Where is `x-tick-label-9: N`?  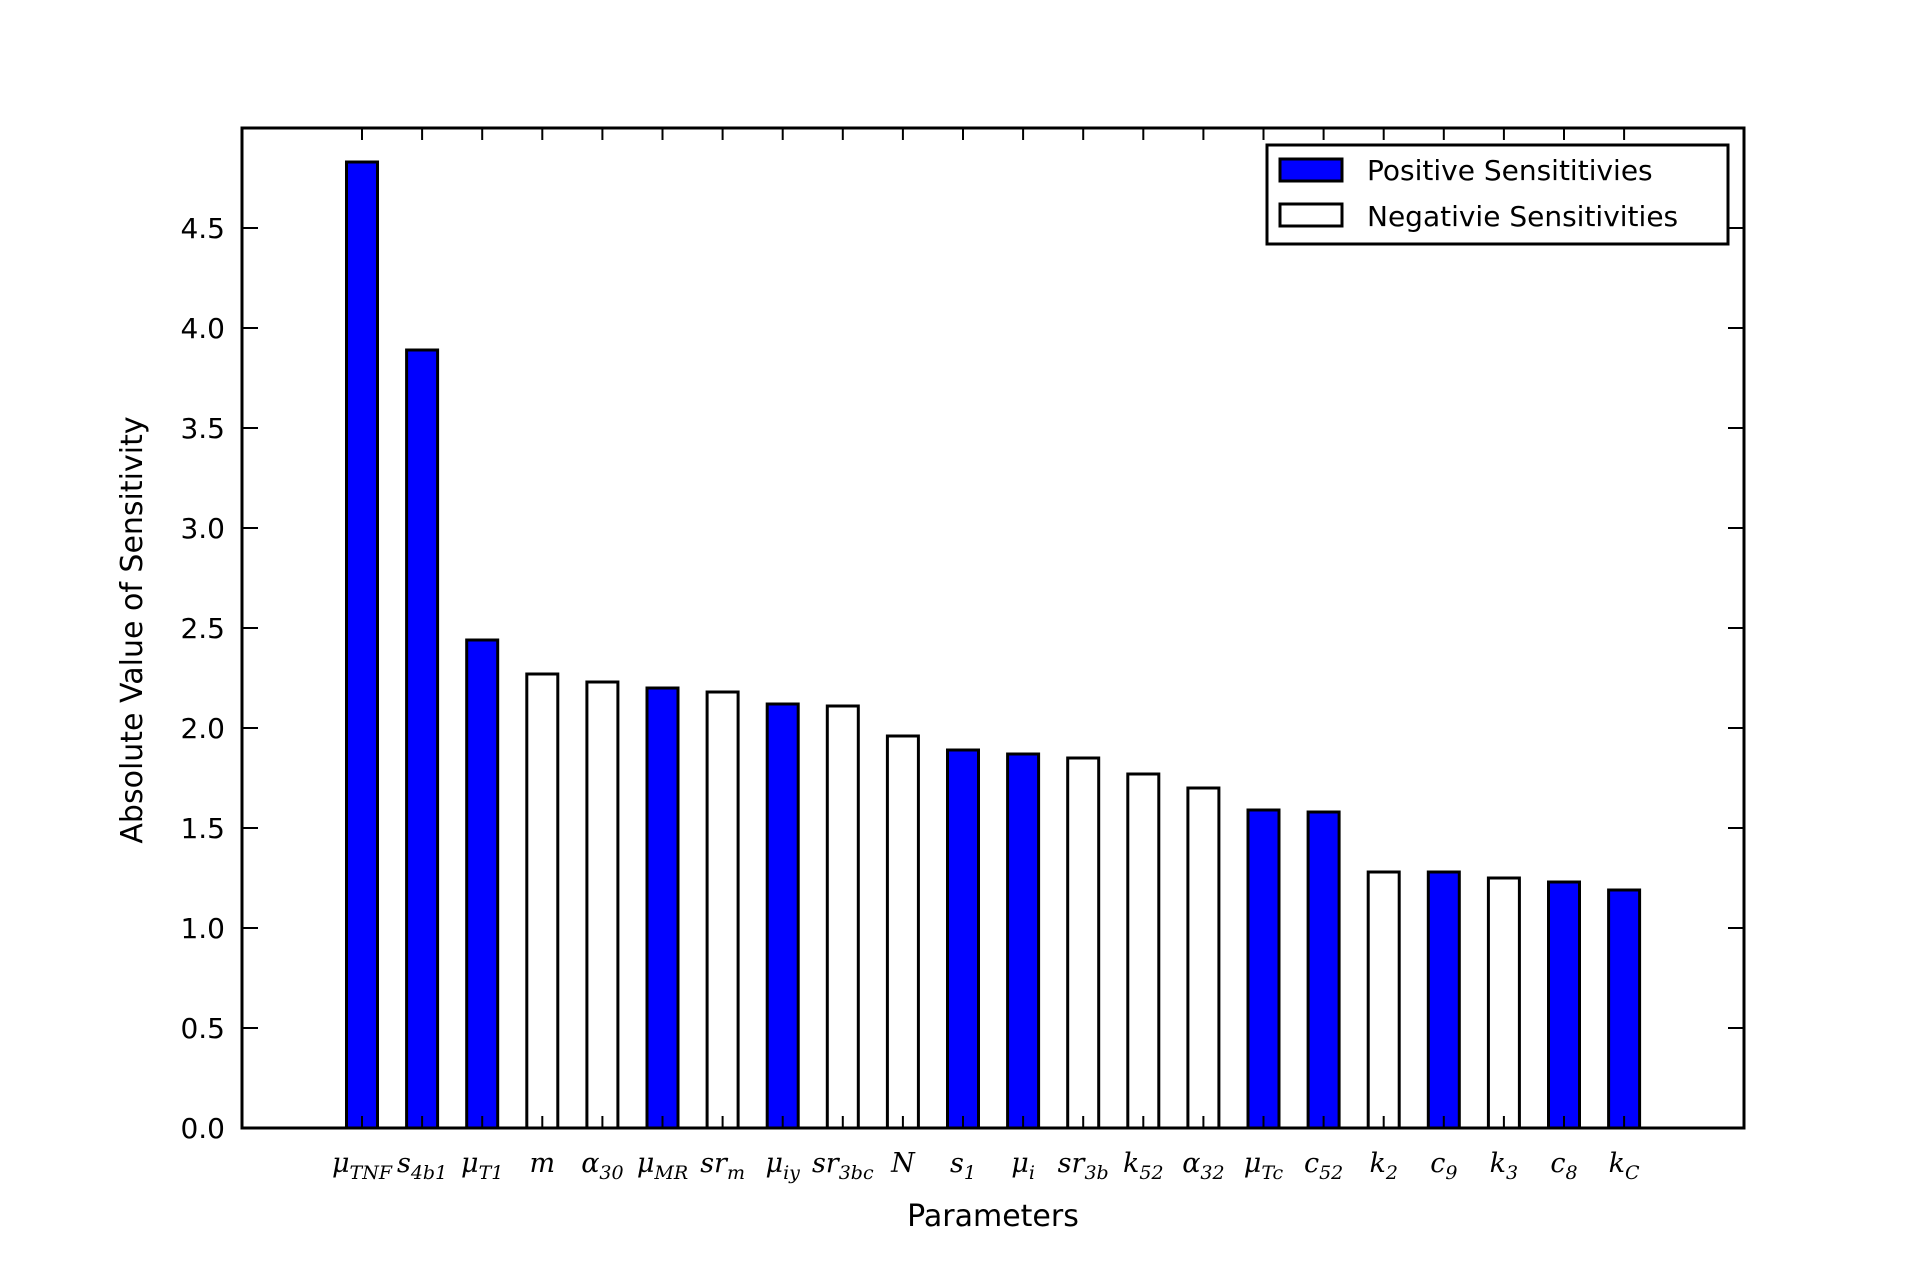
x-tick-label-9: N is located at coordinates (903, 1163).